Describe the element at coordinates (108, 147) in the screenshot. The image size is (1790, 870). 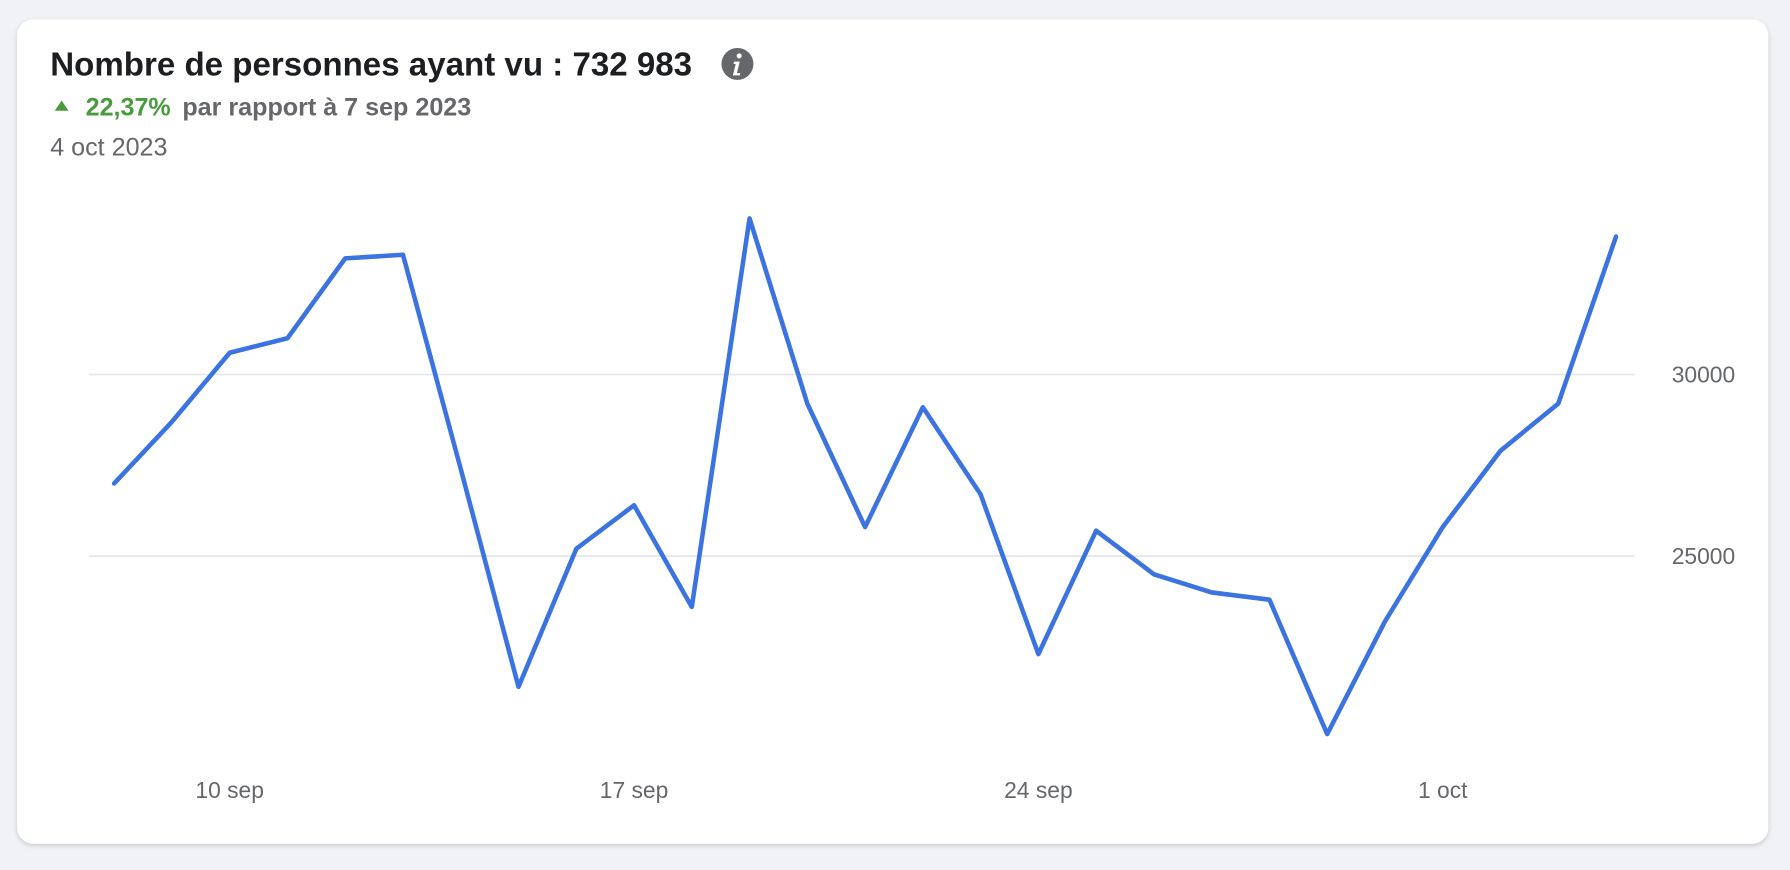
I see `date: 4 oct 2023` at that location.